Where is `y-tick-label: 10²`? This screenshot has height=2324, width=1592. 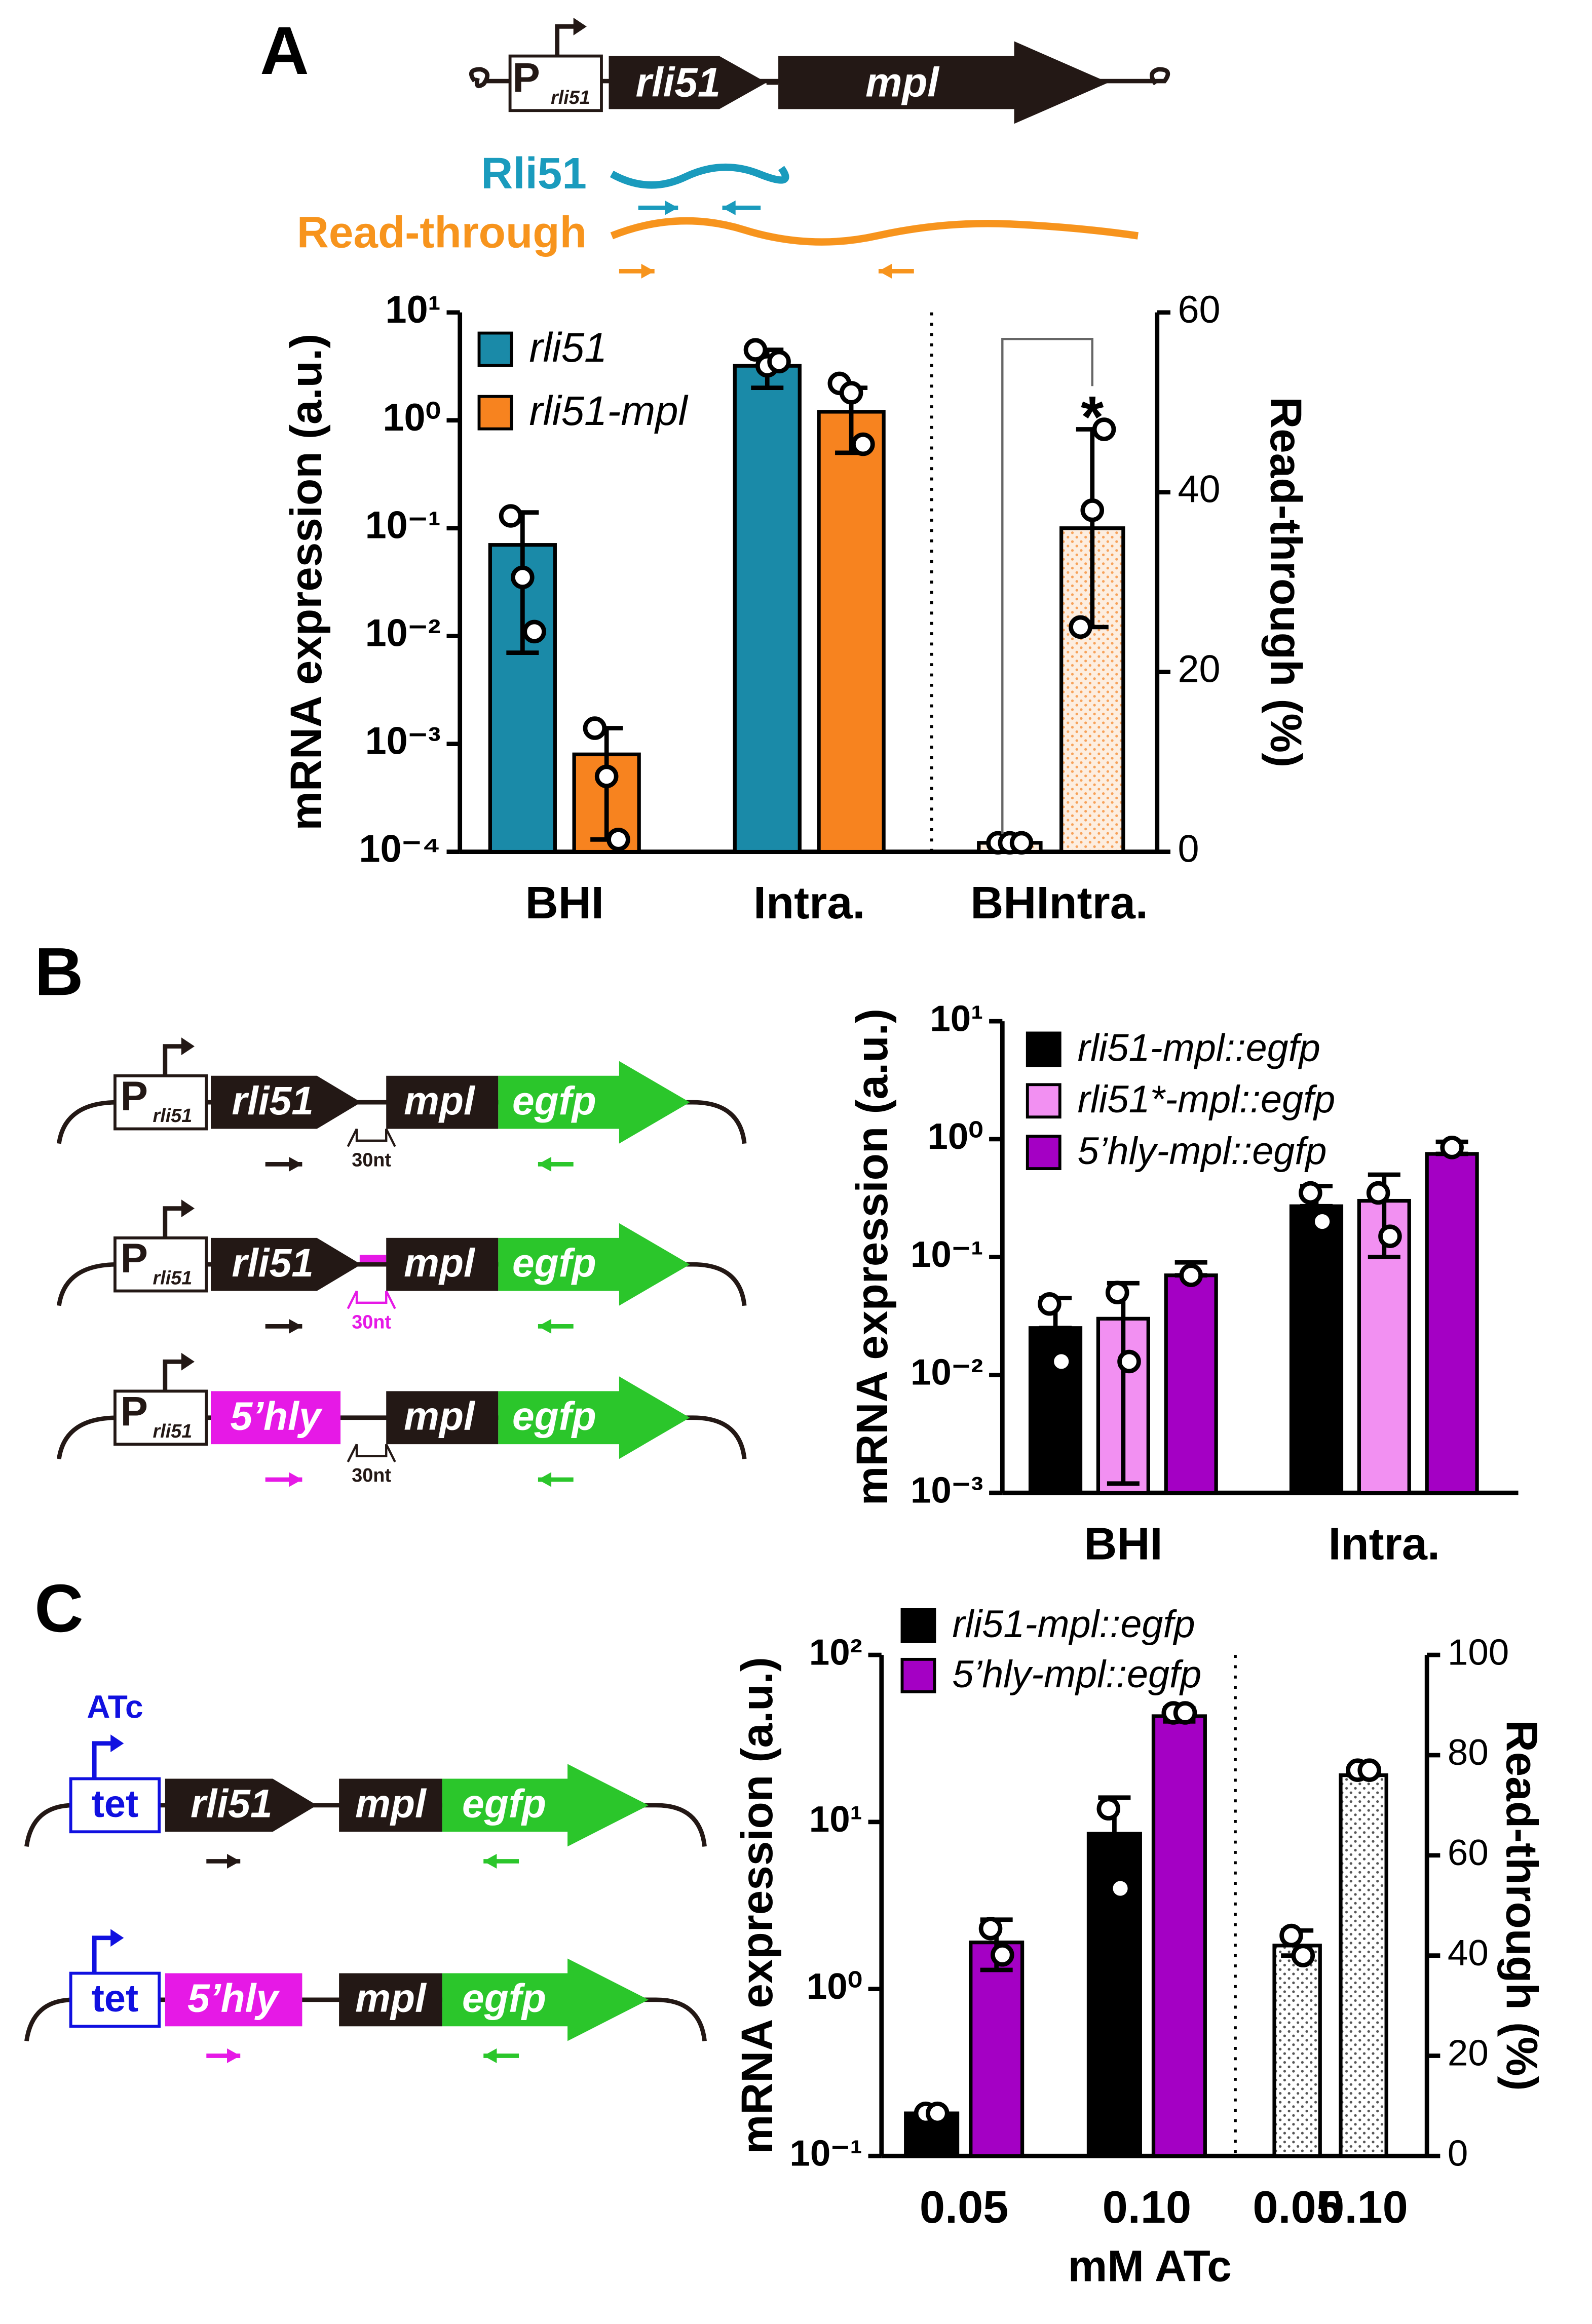 y-tick-label: 10² is located at coordinates (836, 1652).